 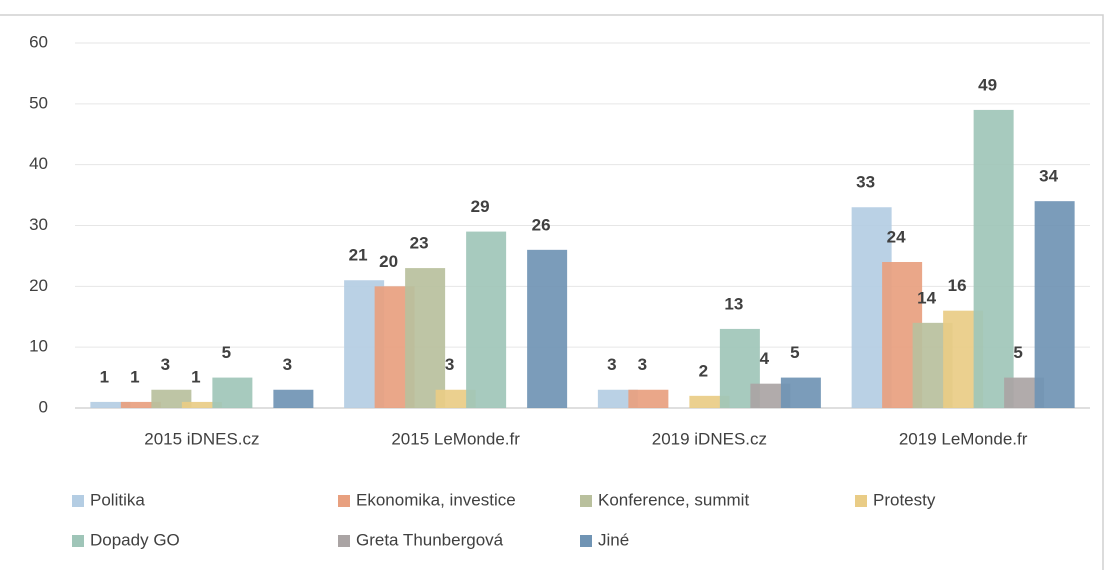 I want to click on y-tick-label: 10, so click(x=38, y=346).